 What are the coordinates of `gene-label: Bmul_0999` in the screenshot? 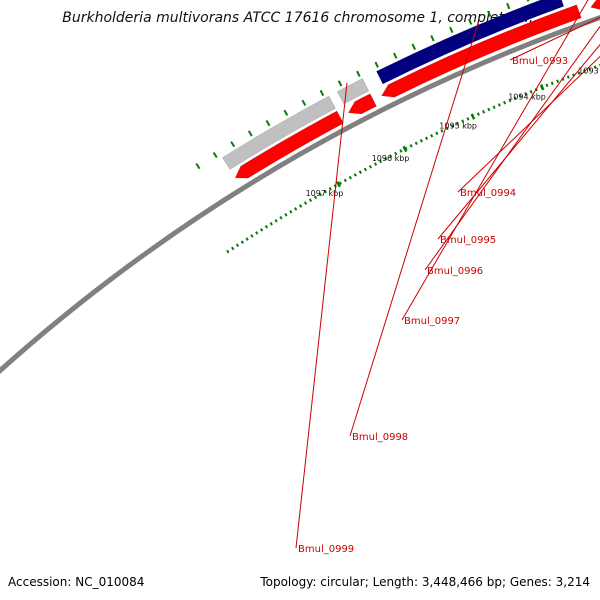 It's located at (326, 549).